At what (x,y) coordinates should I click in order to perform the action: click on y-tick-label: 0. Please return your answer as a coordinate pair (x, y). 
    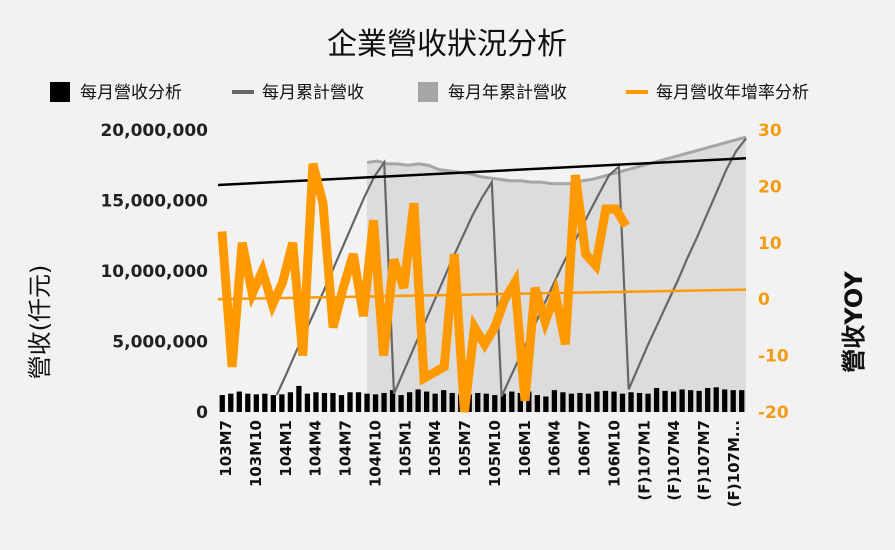
    Looking at the image, I should click on (202, 413).